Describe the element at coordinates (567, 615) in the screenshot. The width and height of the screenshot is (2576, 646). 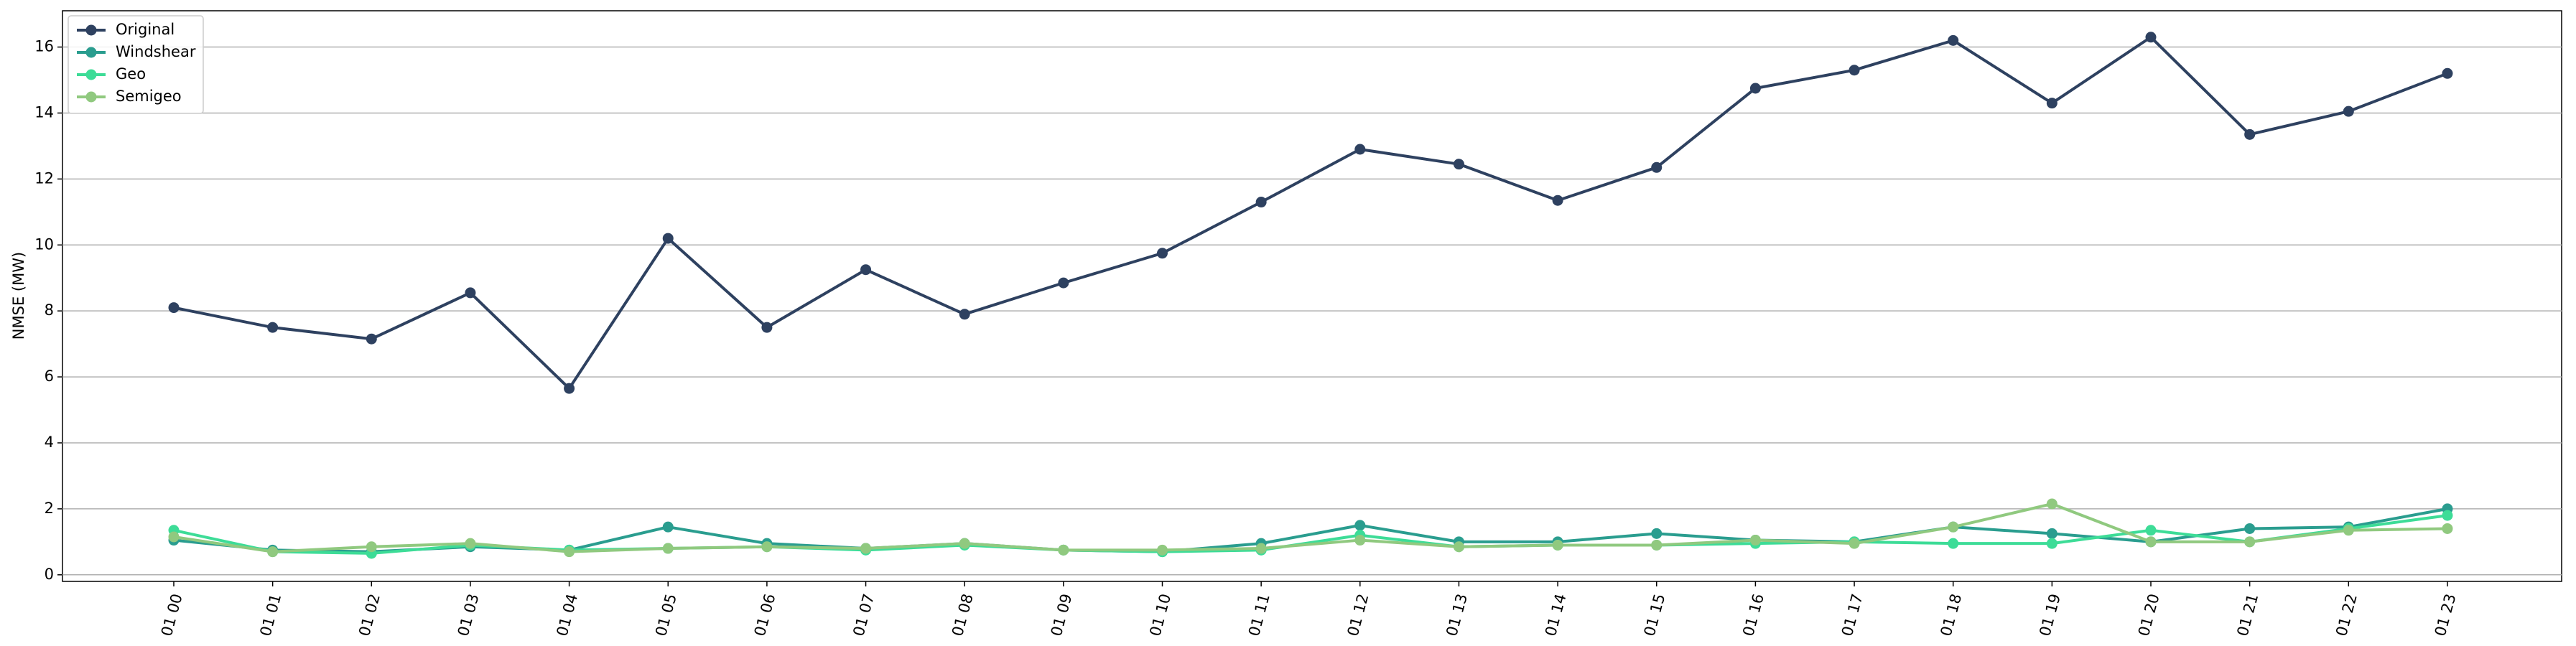
I see `x-tick-label: 01 04` at that location.